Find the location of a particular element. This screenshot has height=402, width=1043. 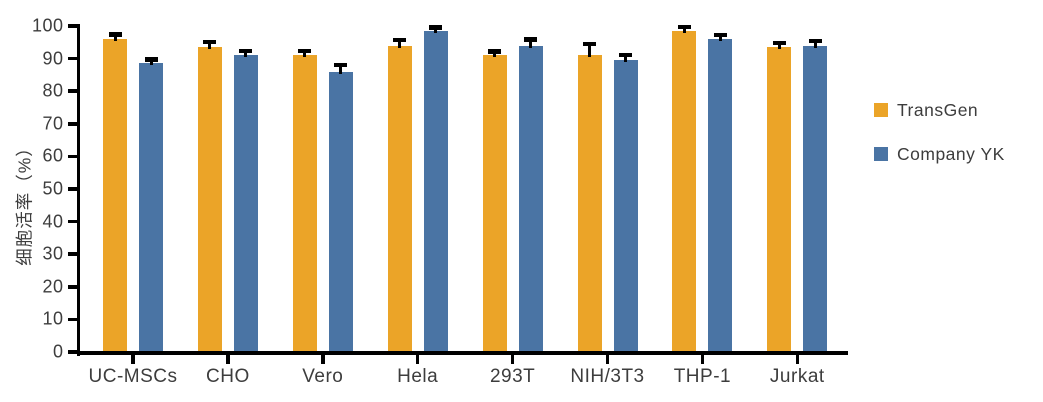

y-tick-label: 50 is located at coordinates (53, 188).